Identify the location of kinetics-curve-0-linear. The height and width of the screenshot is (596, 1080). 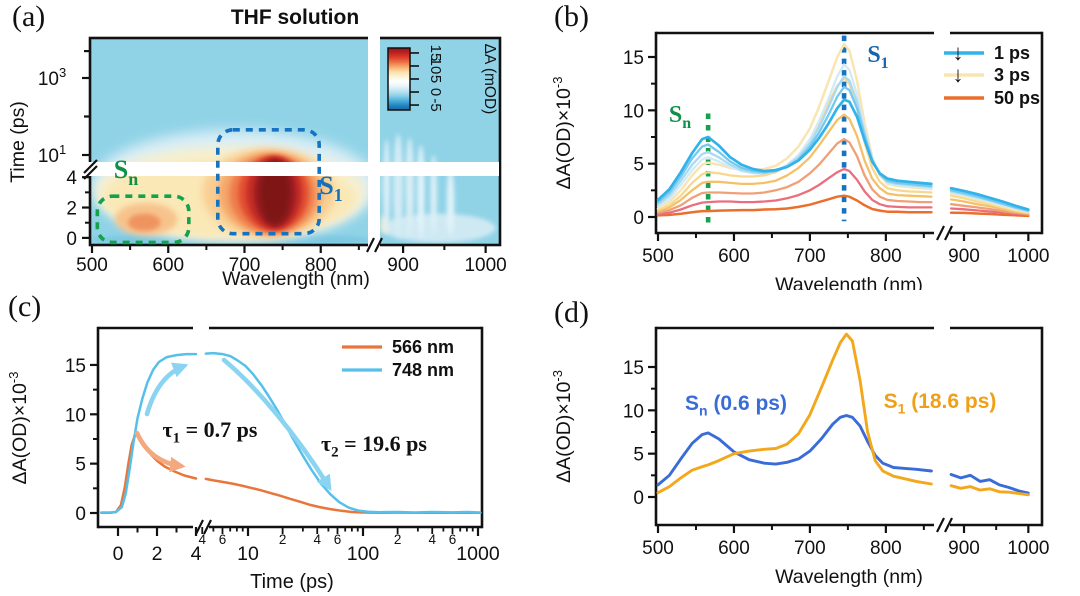
(149, 474).